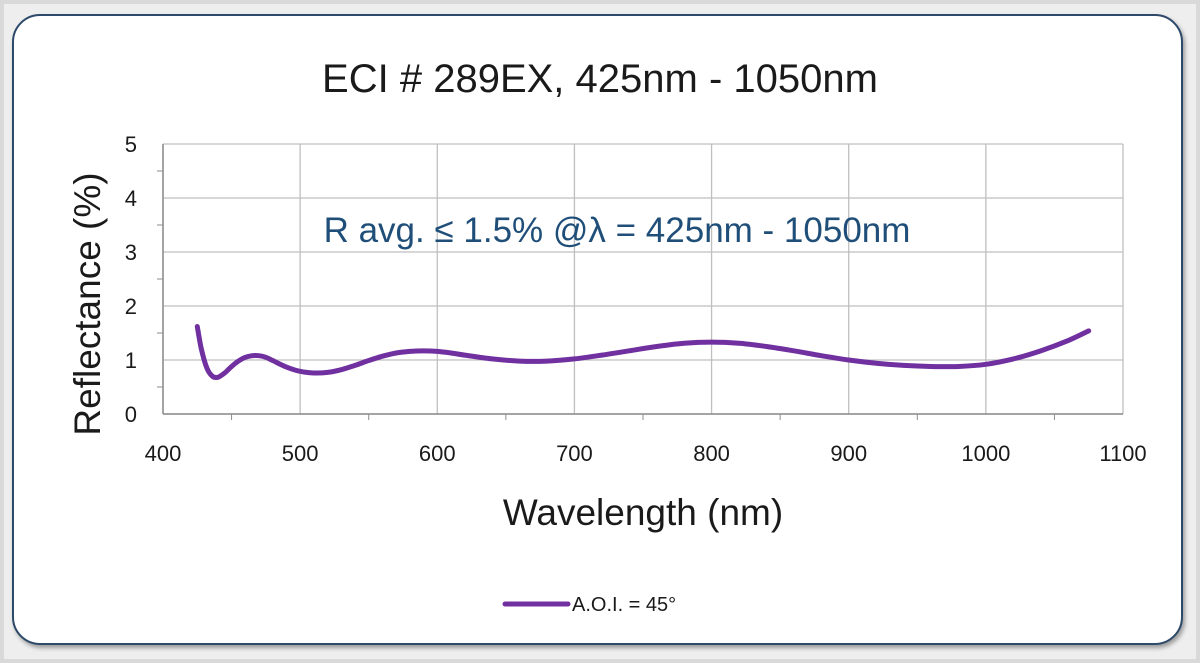 The image size is (1200, 663). I want to click on chart-annotation: R avg. ≤ 1.5% @λ = 425nm - 1050nm, so click(617, 230).